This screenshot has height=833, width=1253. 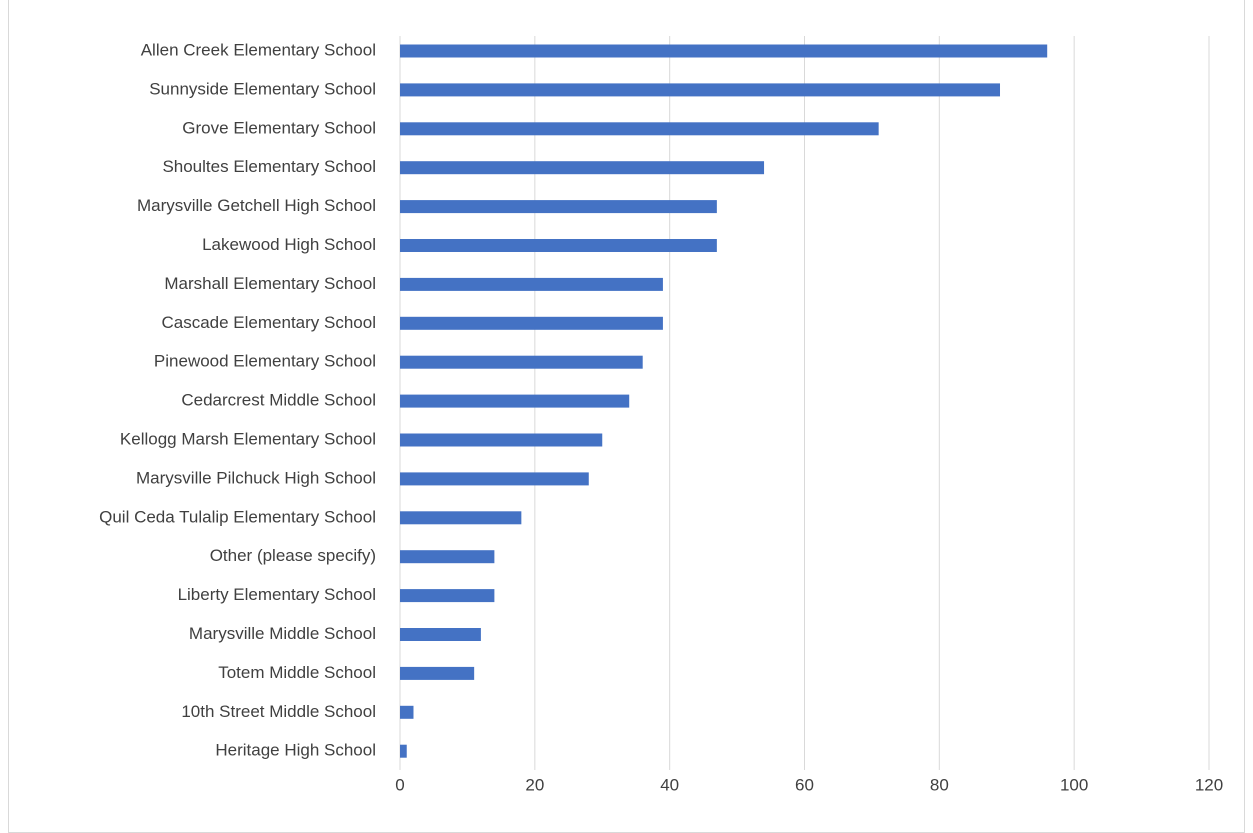 What do you see at coordinates (256, 477) in the screenshot?
I see `category-label: Marysville Pilchuck High School` at bounding box center [256, 477].